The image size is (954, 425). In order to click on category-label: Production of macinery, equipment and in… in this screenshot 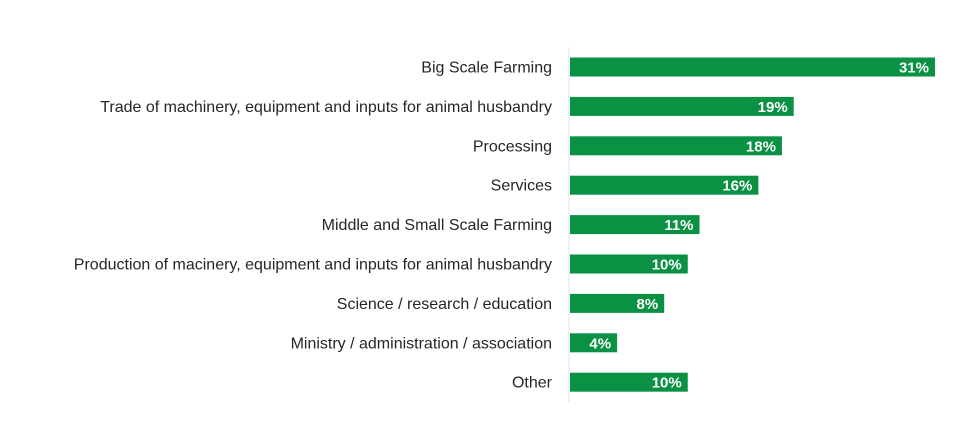, I will do `click(313, 265)`.